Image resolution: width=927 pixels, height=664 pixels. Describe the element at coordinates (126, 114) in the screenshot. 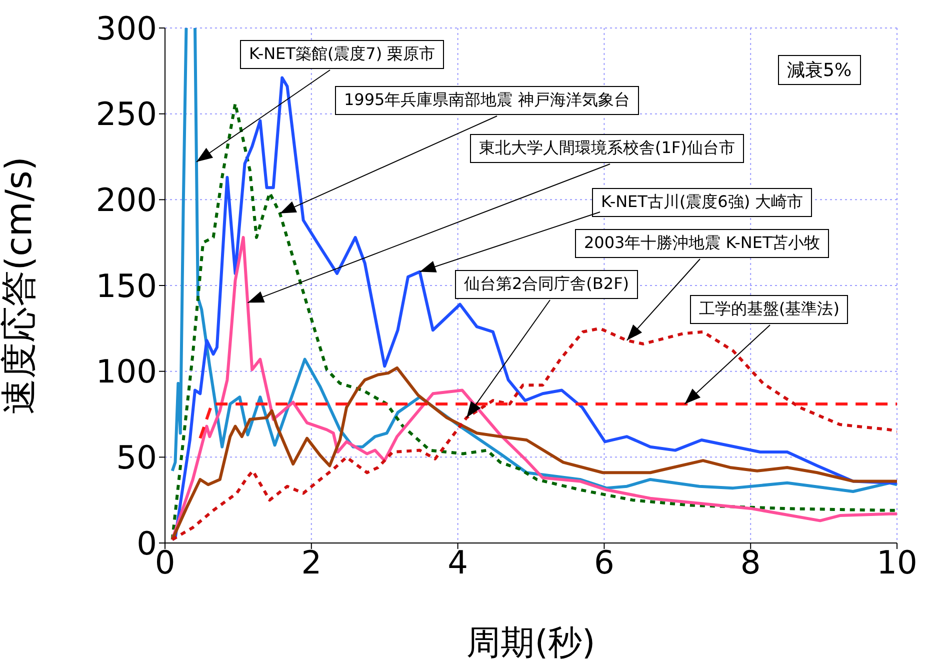

I see `y-tick-label: 250` at that location.